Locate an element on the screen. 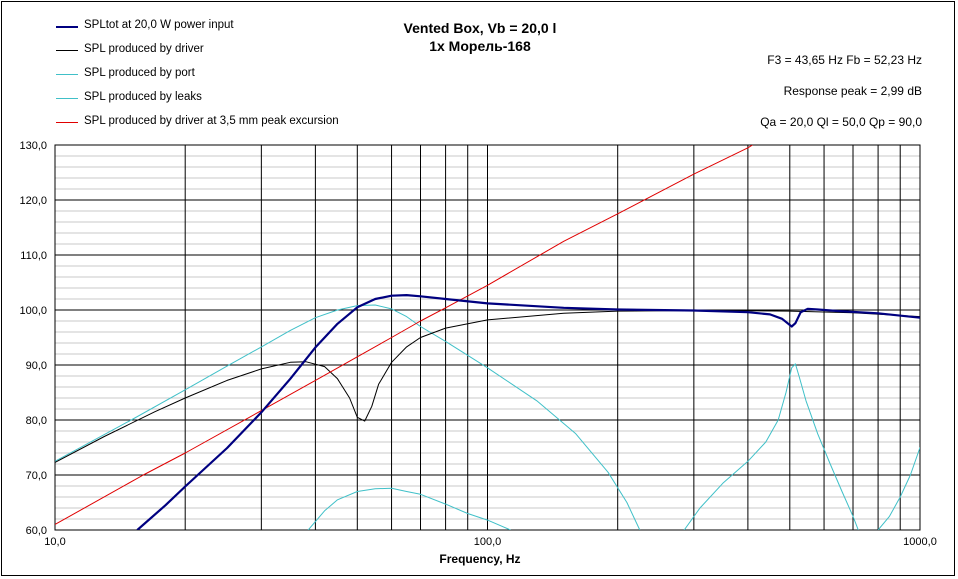  y-tick-label: 60,0 is located at coordinates (36, 531).